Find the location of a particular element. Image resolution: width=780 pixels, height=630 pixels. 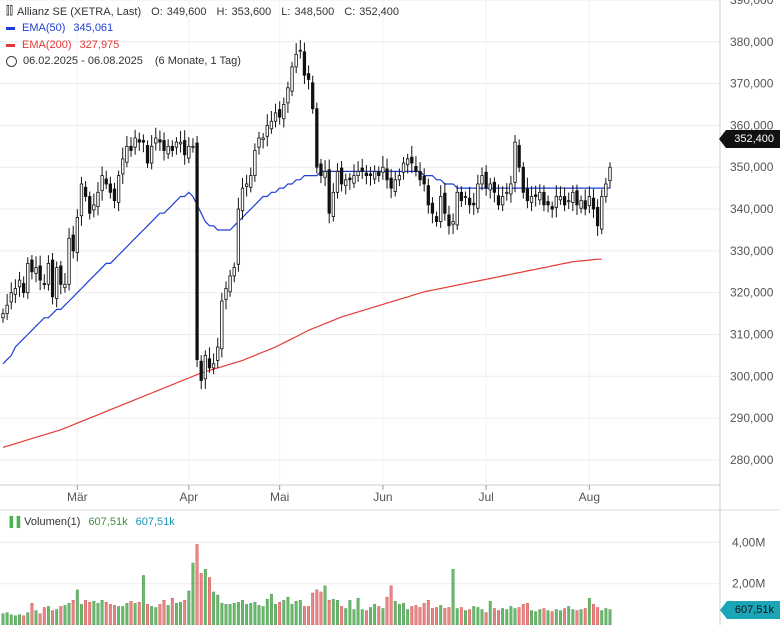

volume-value-green: 607,51k is located at coordinates (108, 522).